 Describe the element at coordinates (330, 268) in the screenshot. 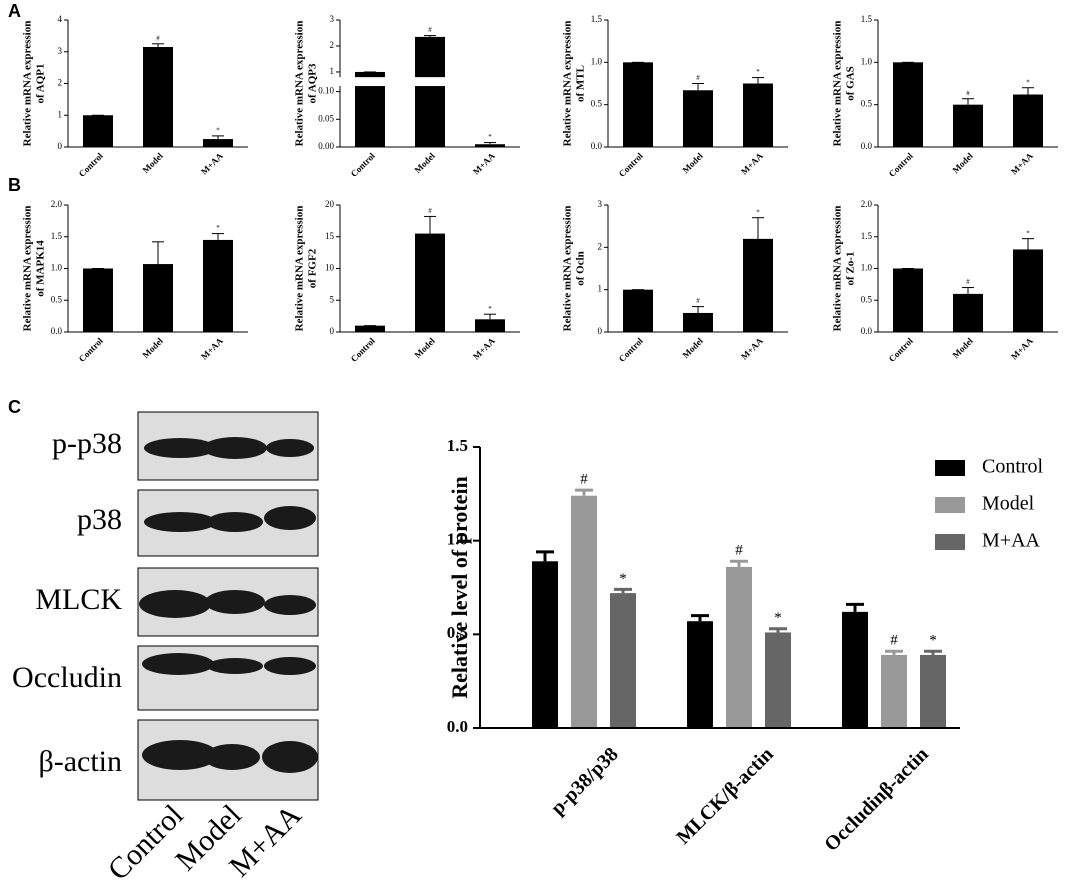

I see `y-tick-label: 10` at that location.